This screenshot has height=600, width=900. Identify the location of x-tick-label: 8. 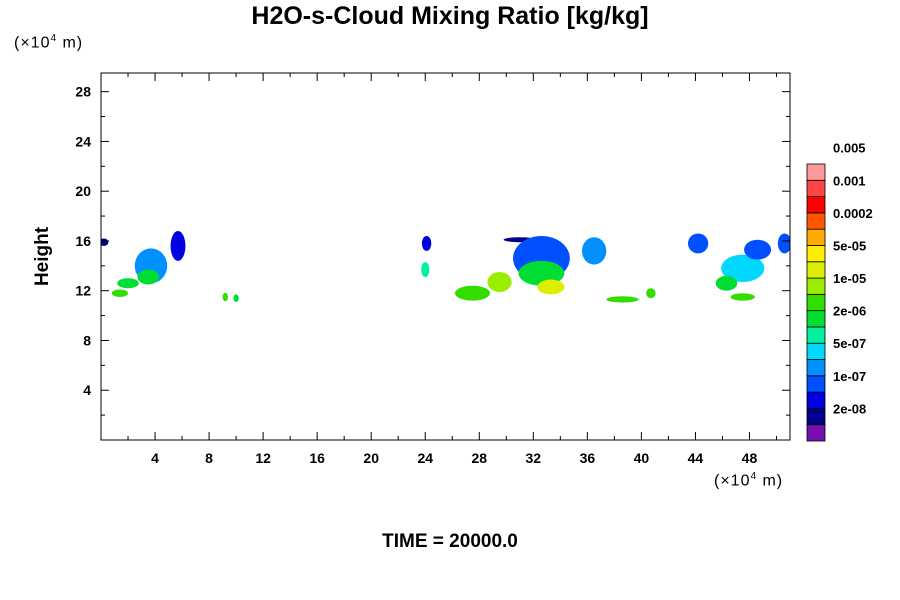
(209, 458).